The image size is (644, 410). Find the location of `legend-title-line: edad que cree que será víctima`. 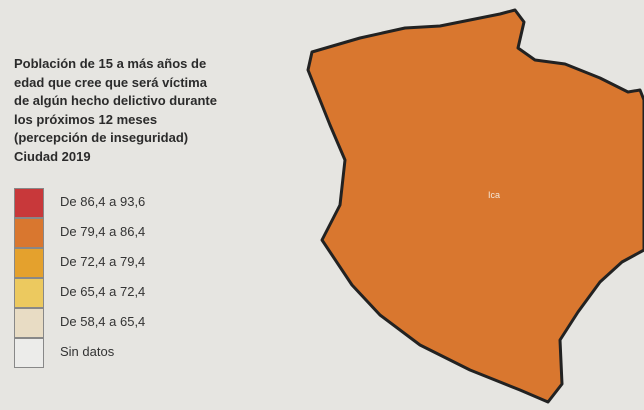

legend-title-line: edad que cree que será víctima is located at coordinates (110, 82).